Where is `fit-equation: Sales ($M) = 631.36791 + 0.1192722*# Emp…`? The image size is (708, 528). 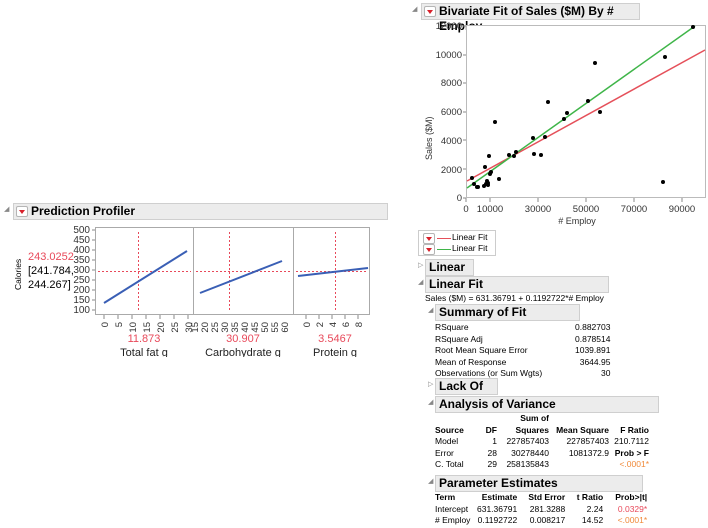
fit-equation: Sales ($M) = 631.36791 + 0.1192722*# Emp… is located at coordinates (514, 298).